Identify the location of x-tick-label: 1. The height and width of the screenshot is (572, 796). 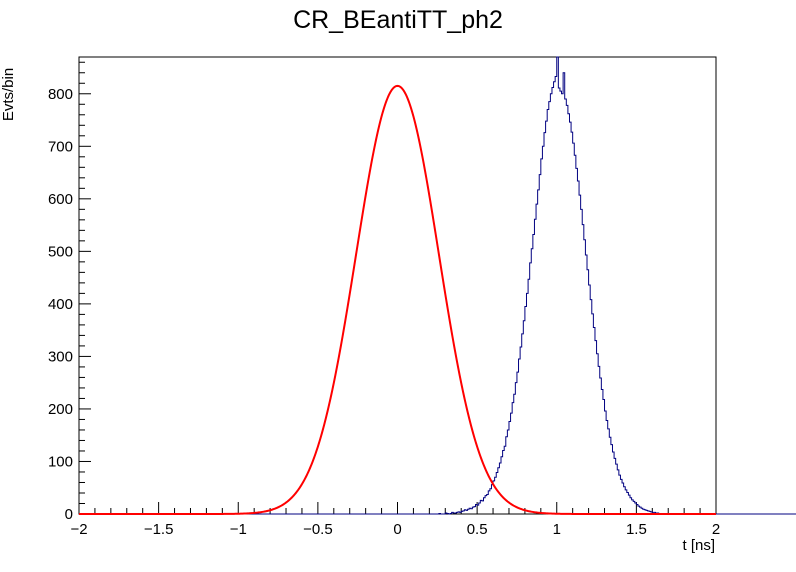
(557, 529).